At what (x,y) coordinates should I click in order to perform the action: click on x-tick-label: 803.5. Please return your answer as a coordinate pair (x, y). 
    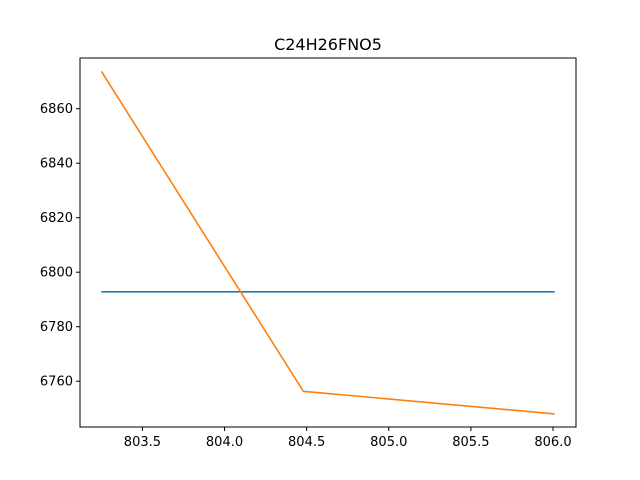
    Looking at the image, I should click on (142, 442).